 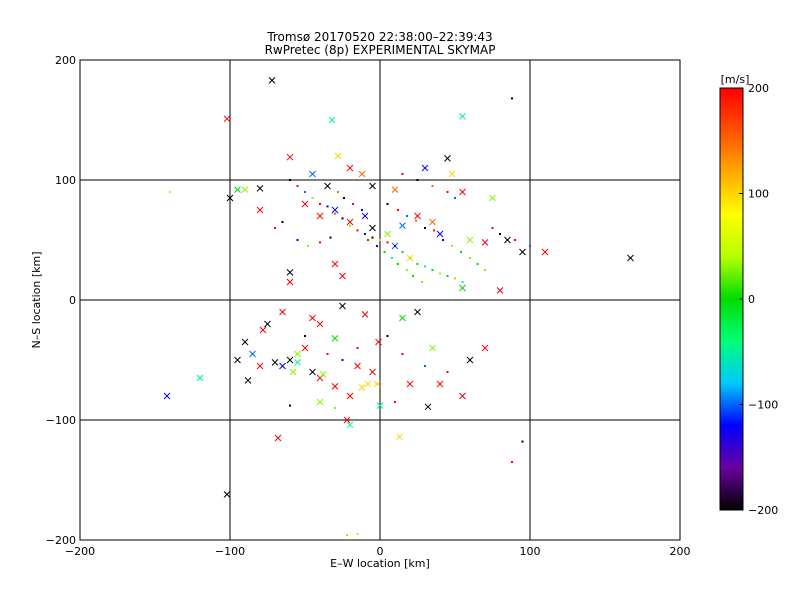 I want to click on y-tick-label: 100, so click(x=65, y=180).